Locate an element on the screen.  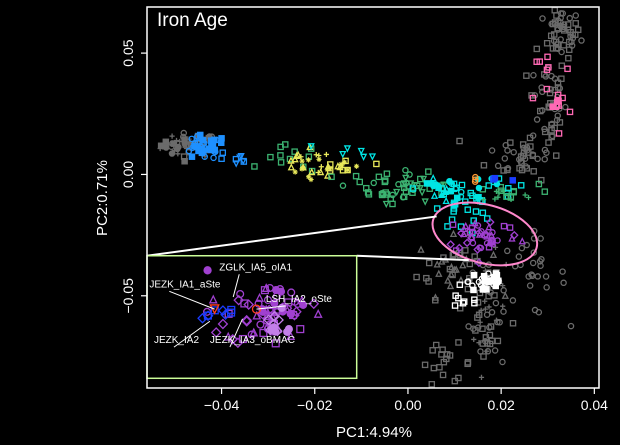
y-tick-label: 0.05 is located at coordinates (128, 52).